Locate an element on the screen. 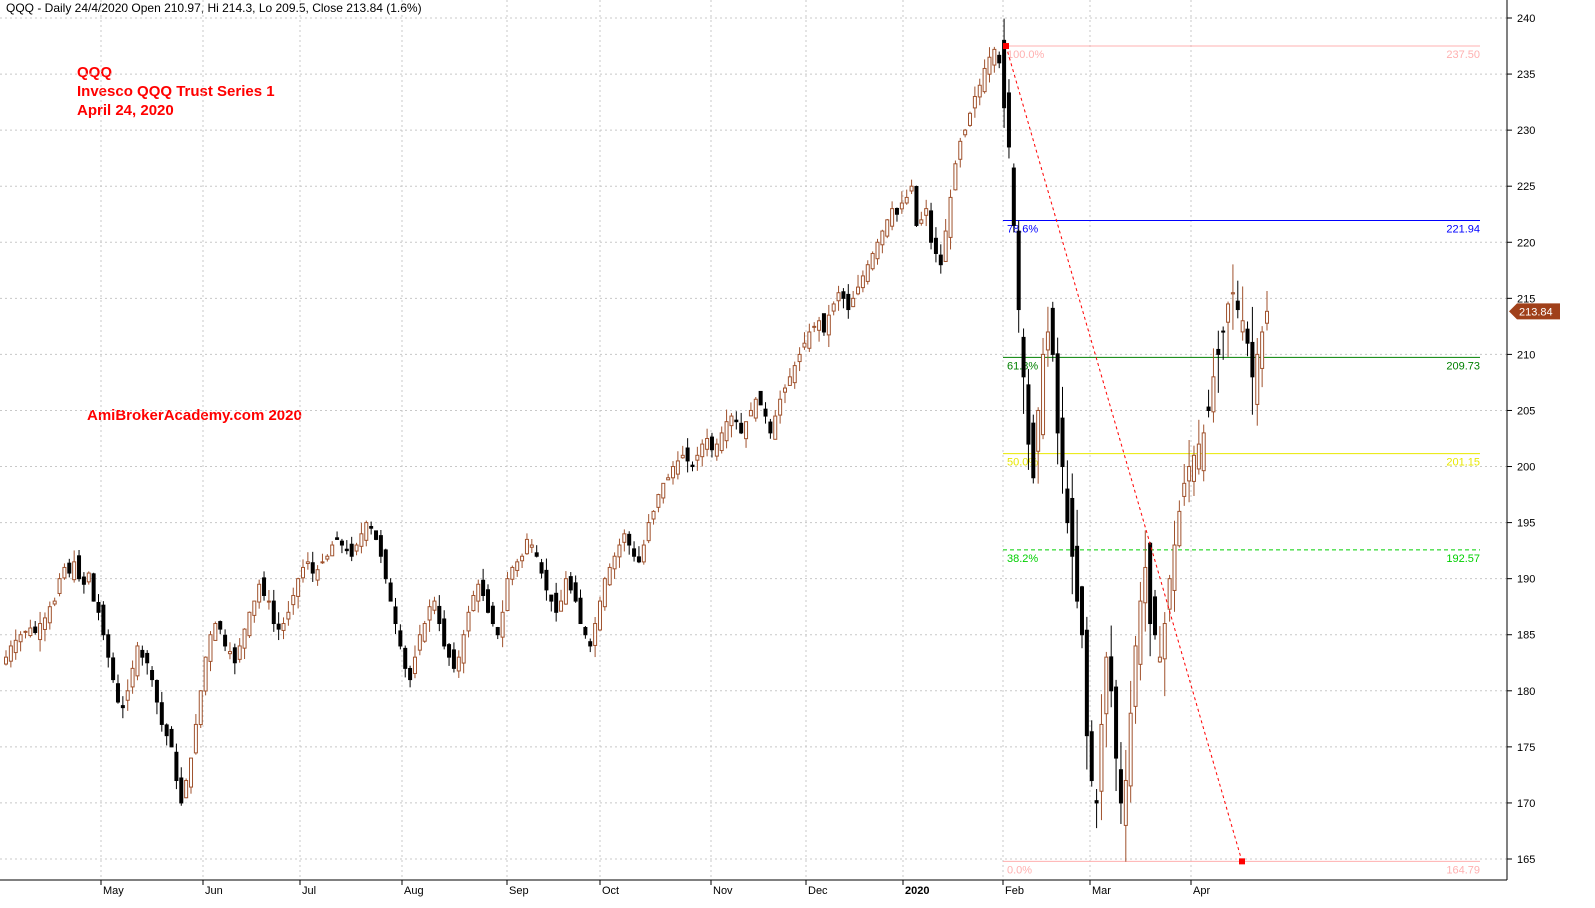 This screenshot has width=1595, height=908. fib-value-label: 164.79 is located at coordinates (1463, 870).